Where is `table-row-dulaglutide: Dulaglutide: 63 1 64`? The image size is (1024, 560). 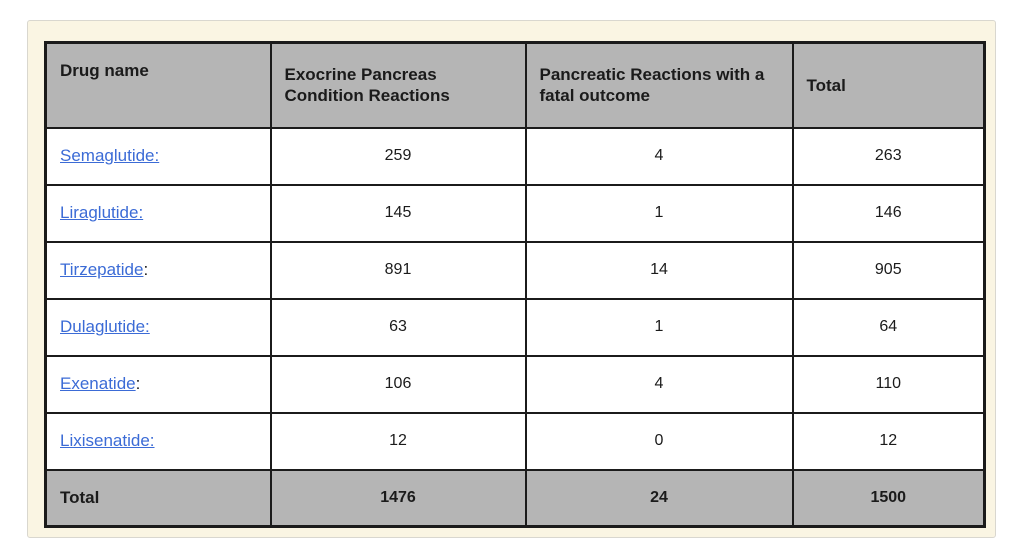
table-row-dulaglutide: Dulaglutide: 63 1 64 is located at coordinates (515, 327).